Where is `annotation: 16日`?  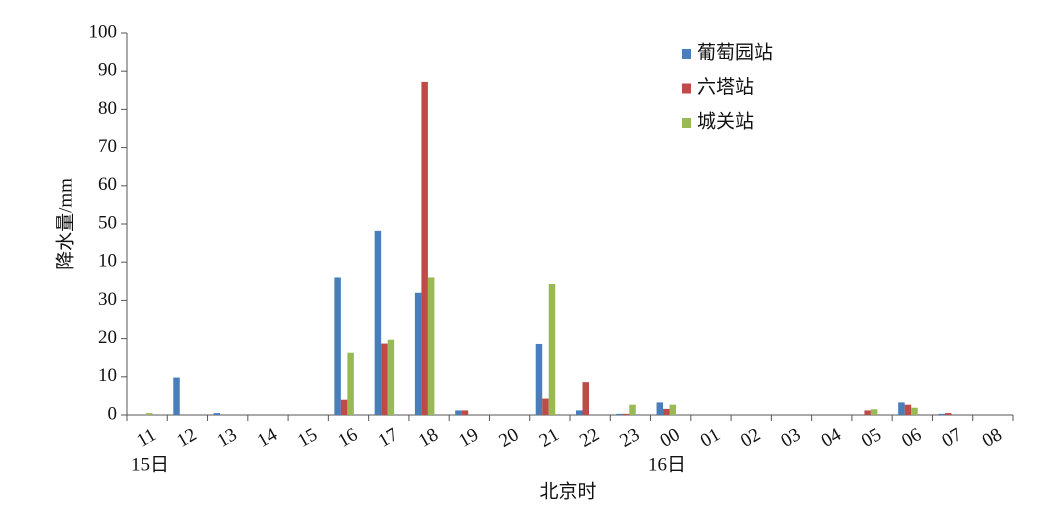 annotation: 16日 is located at coordinates (667, 464).